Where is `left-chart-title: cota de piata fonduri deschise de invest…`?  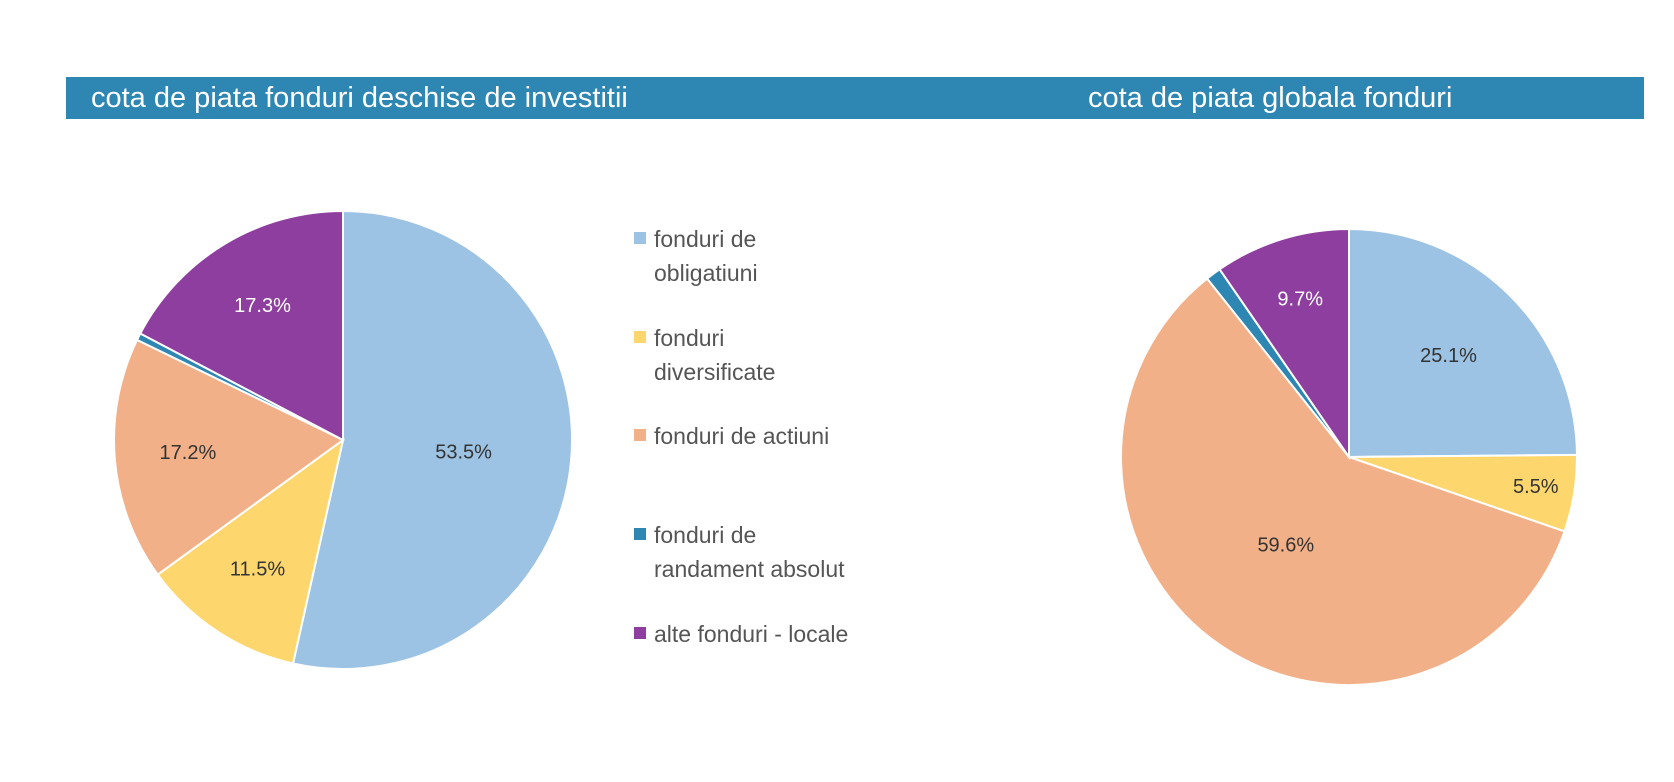
left-chart-title: cota de piata fonduri deschise de invest… is located at coordinates (359, 98).